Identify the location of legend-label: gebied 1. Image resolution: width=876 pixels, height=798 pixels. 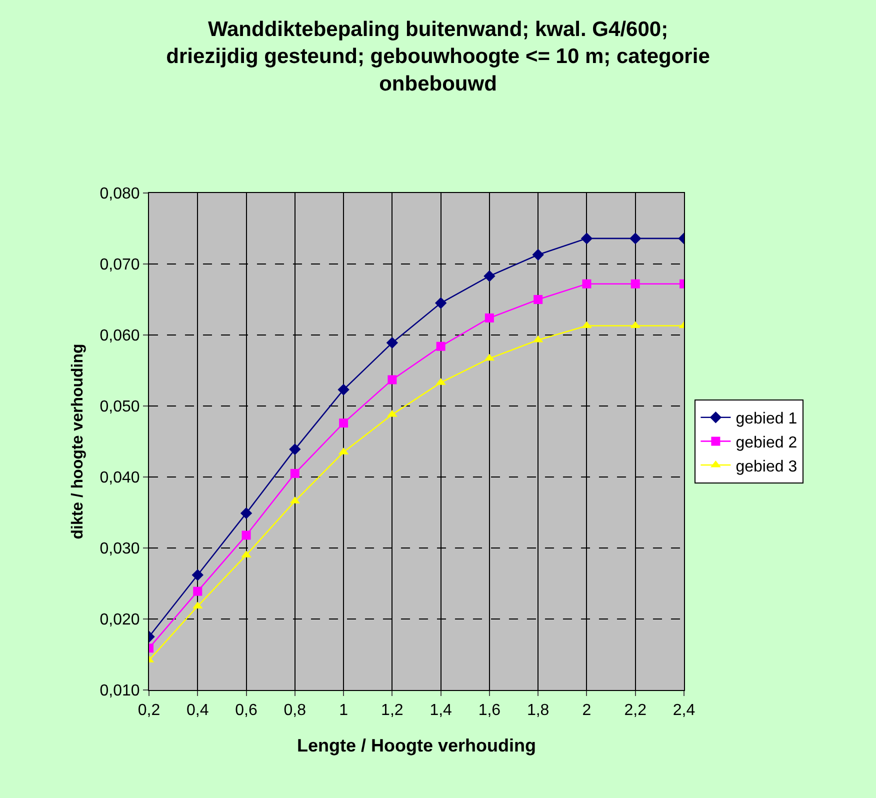
(767, 419).